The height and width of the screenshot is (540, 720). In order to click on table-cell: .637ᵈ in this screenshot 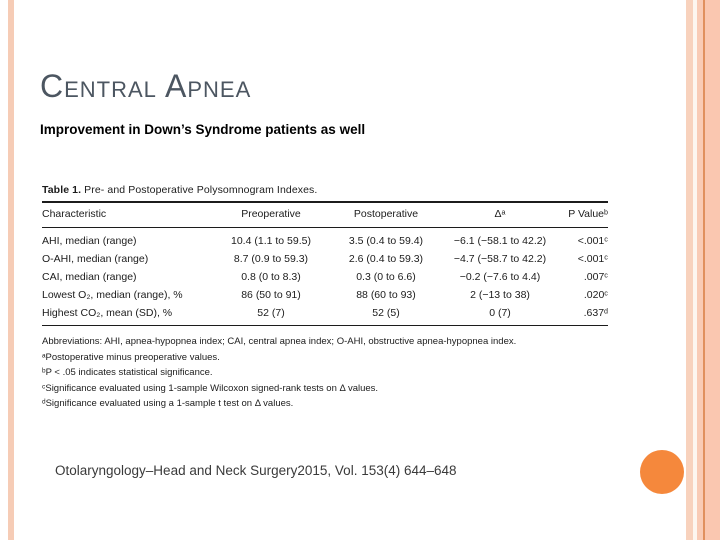, I will do `click(583, 315)`.